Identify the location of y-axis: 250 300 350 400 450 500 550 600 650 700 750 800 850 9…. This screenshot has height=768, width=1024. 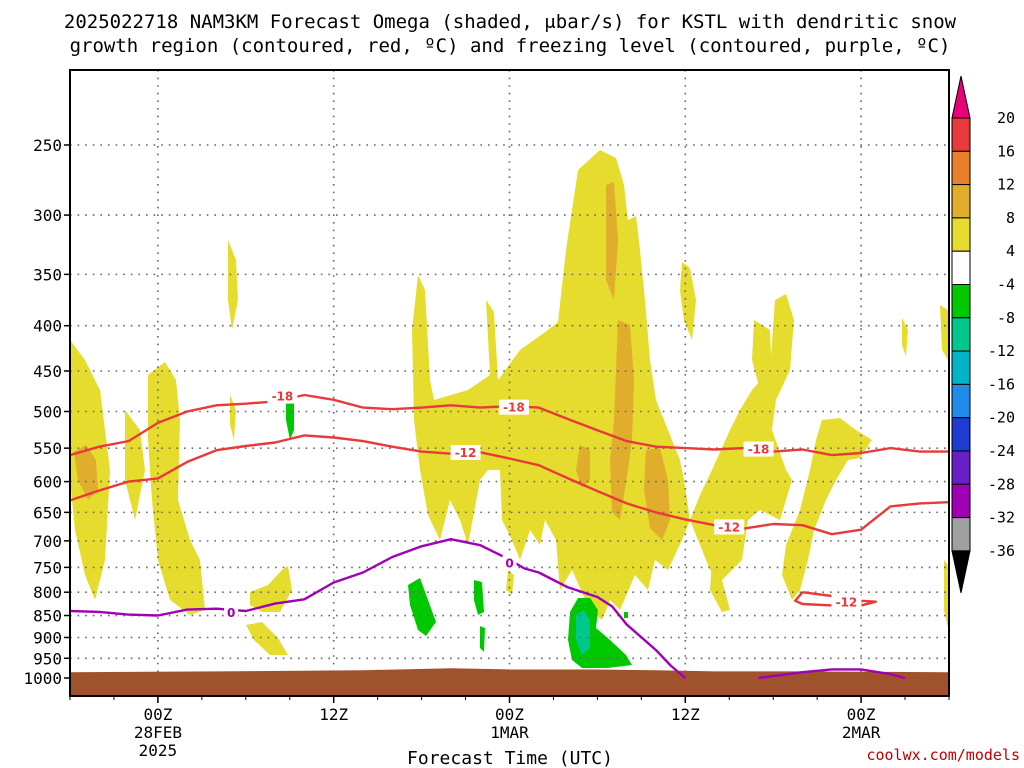
(46, 412).